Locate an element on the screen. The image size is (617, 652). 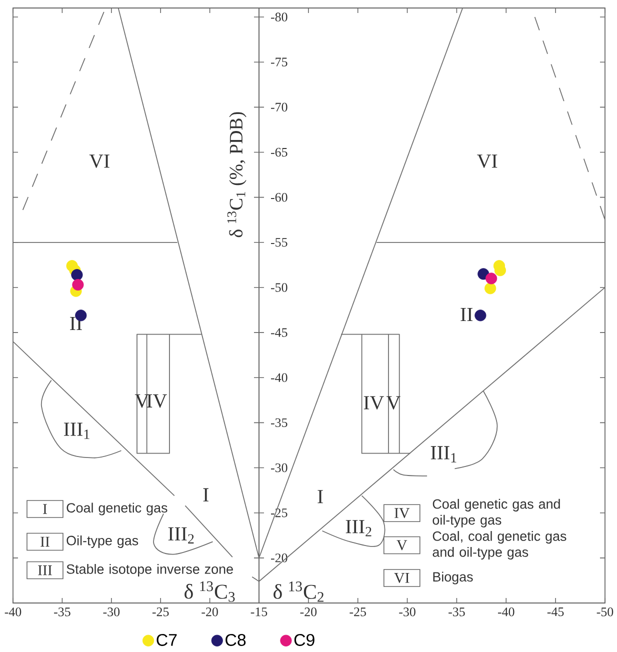
y-tick-label: -40 is located at coordinates (279, 377).